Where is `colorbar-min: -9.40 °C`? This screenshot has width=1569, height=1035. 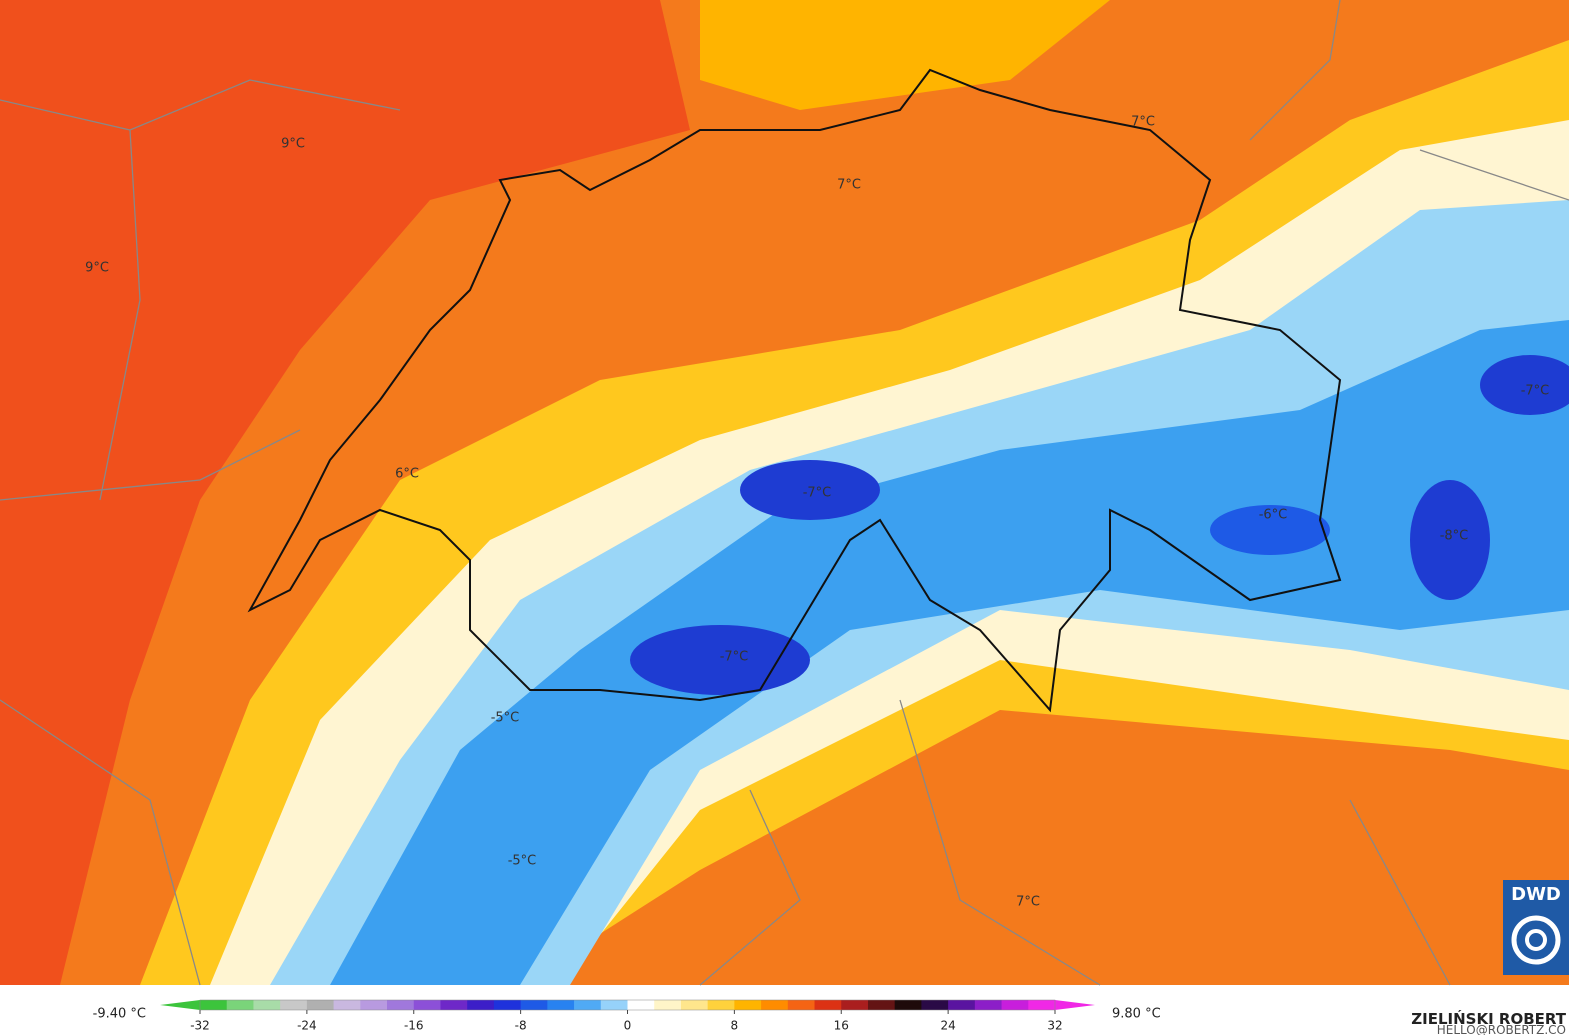
colorbar-min: -9.40 °C is located at coordinates (119, 1014).